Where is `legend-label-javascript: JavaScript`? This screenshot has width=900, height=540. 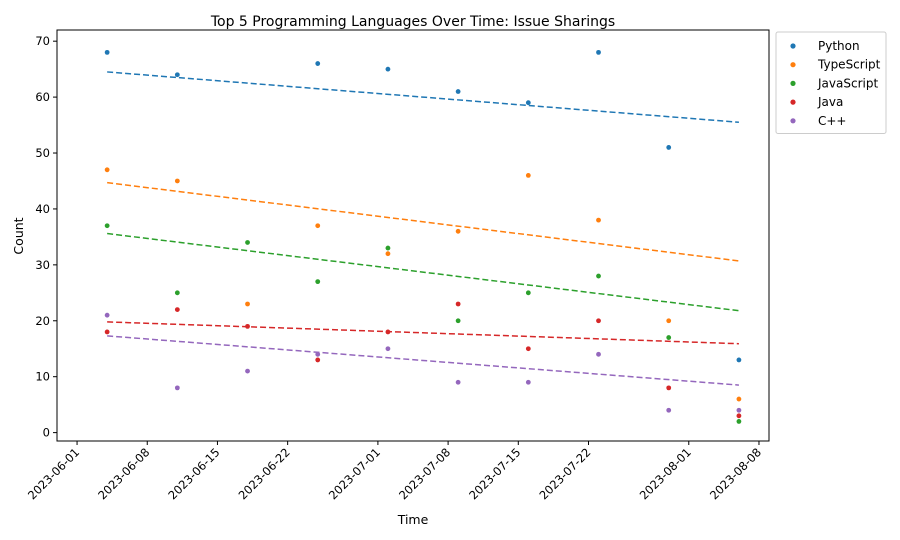 legend-label-javascript: JavaScript is located at coordinates (847, 83).